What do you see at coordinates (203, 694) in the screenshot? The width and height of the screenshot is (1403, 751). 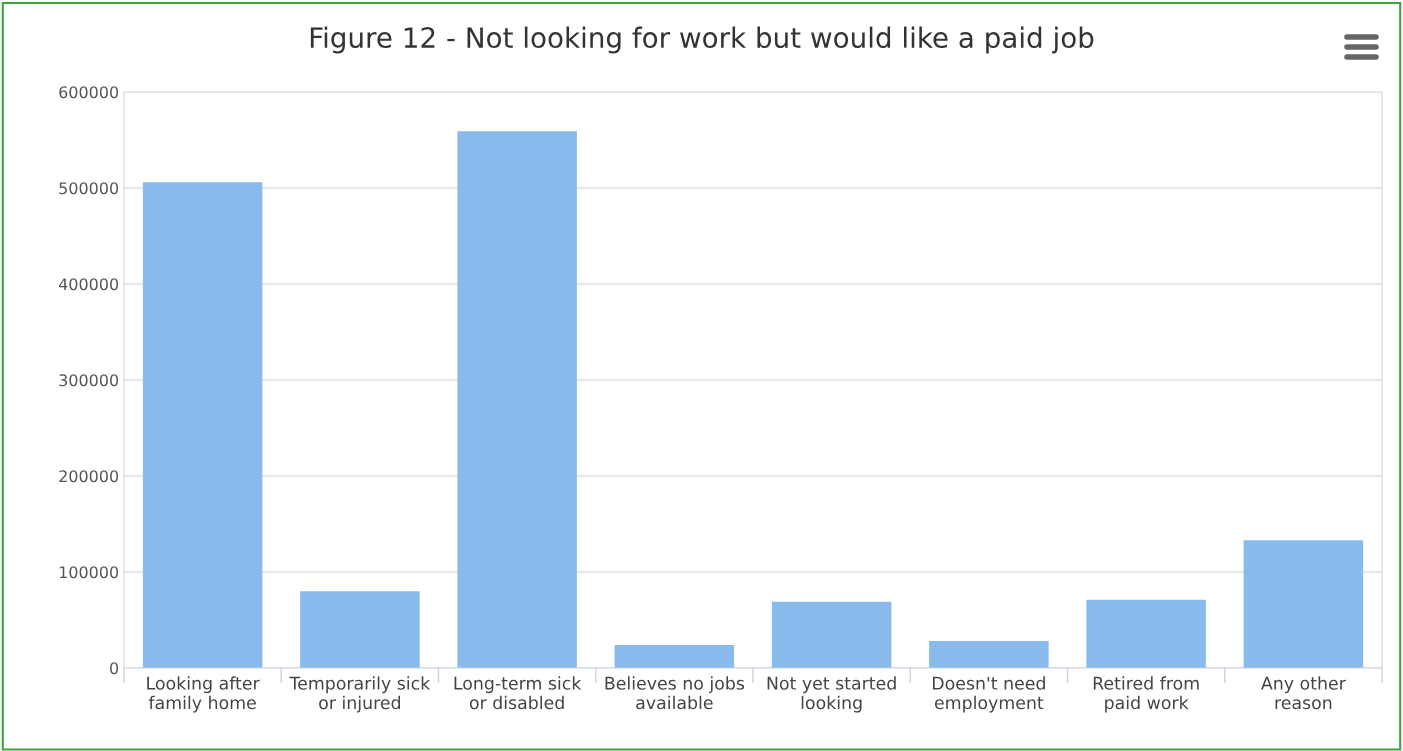 I see `x-tick-label: Looking after family home` at bounding box center [203, 694].